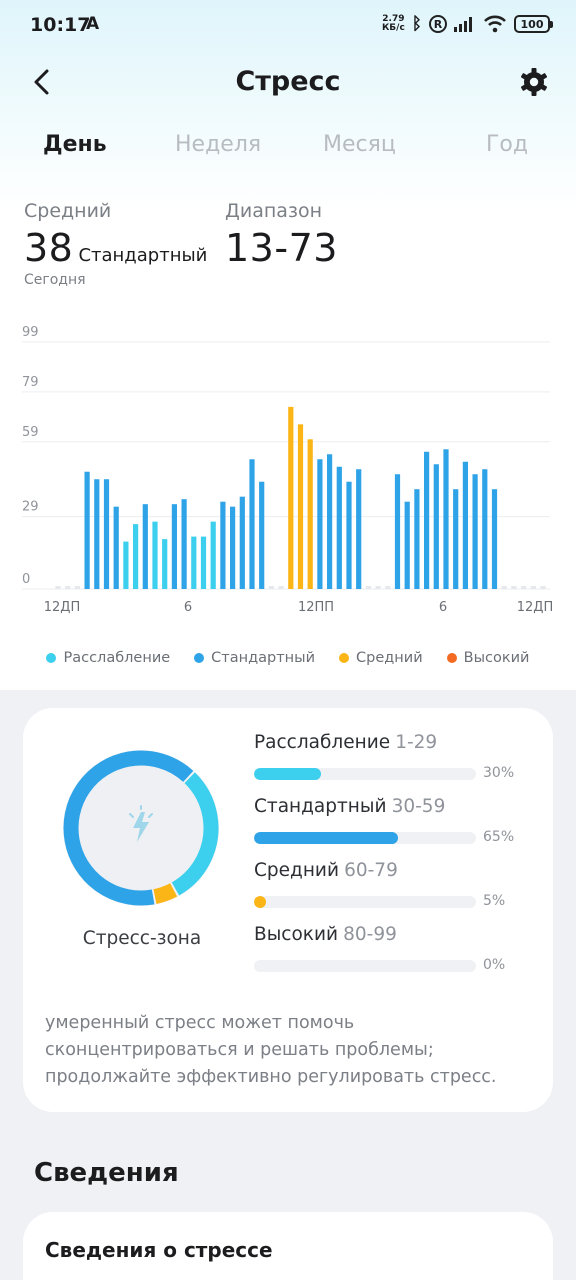 The width and height of the screenshot is (576, 1280). Describe the element at coordinates (30, 432) in the screenshot. I see `y-tick-label: 59` at that location.